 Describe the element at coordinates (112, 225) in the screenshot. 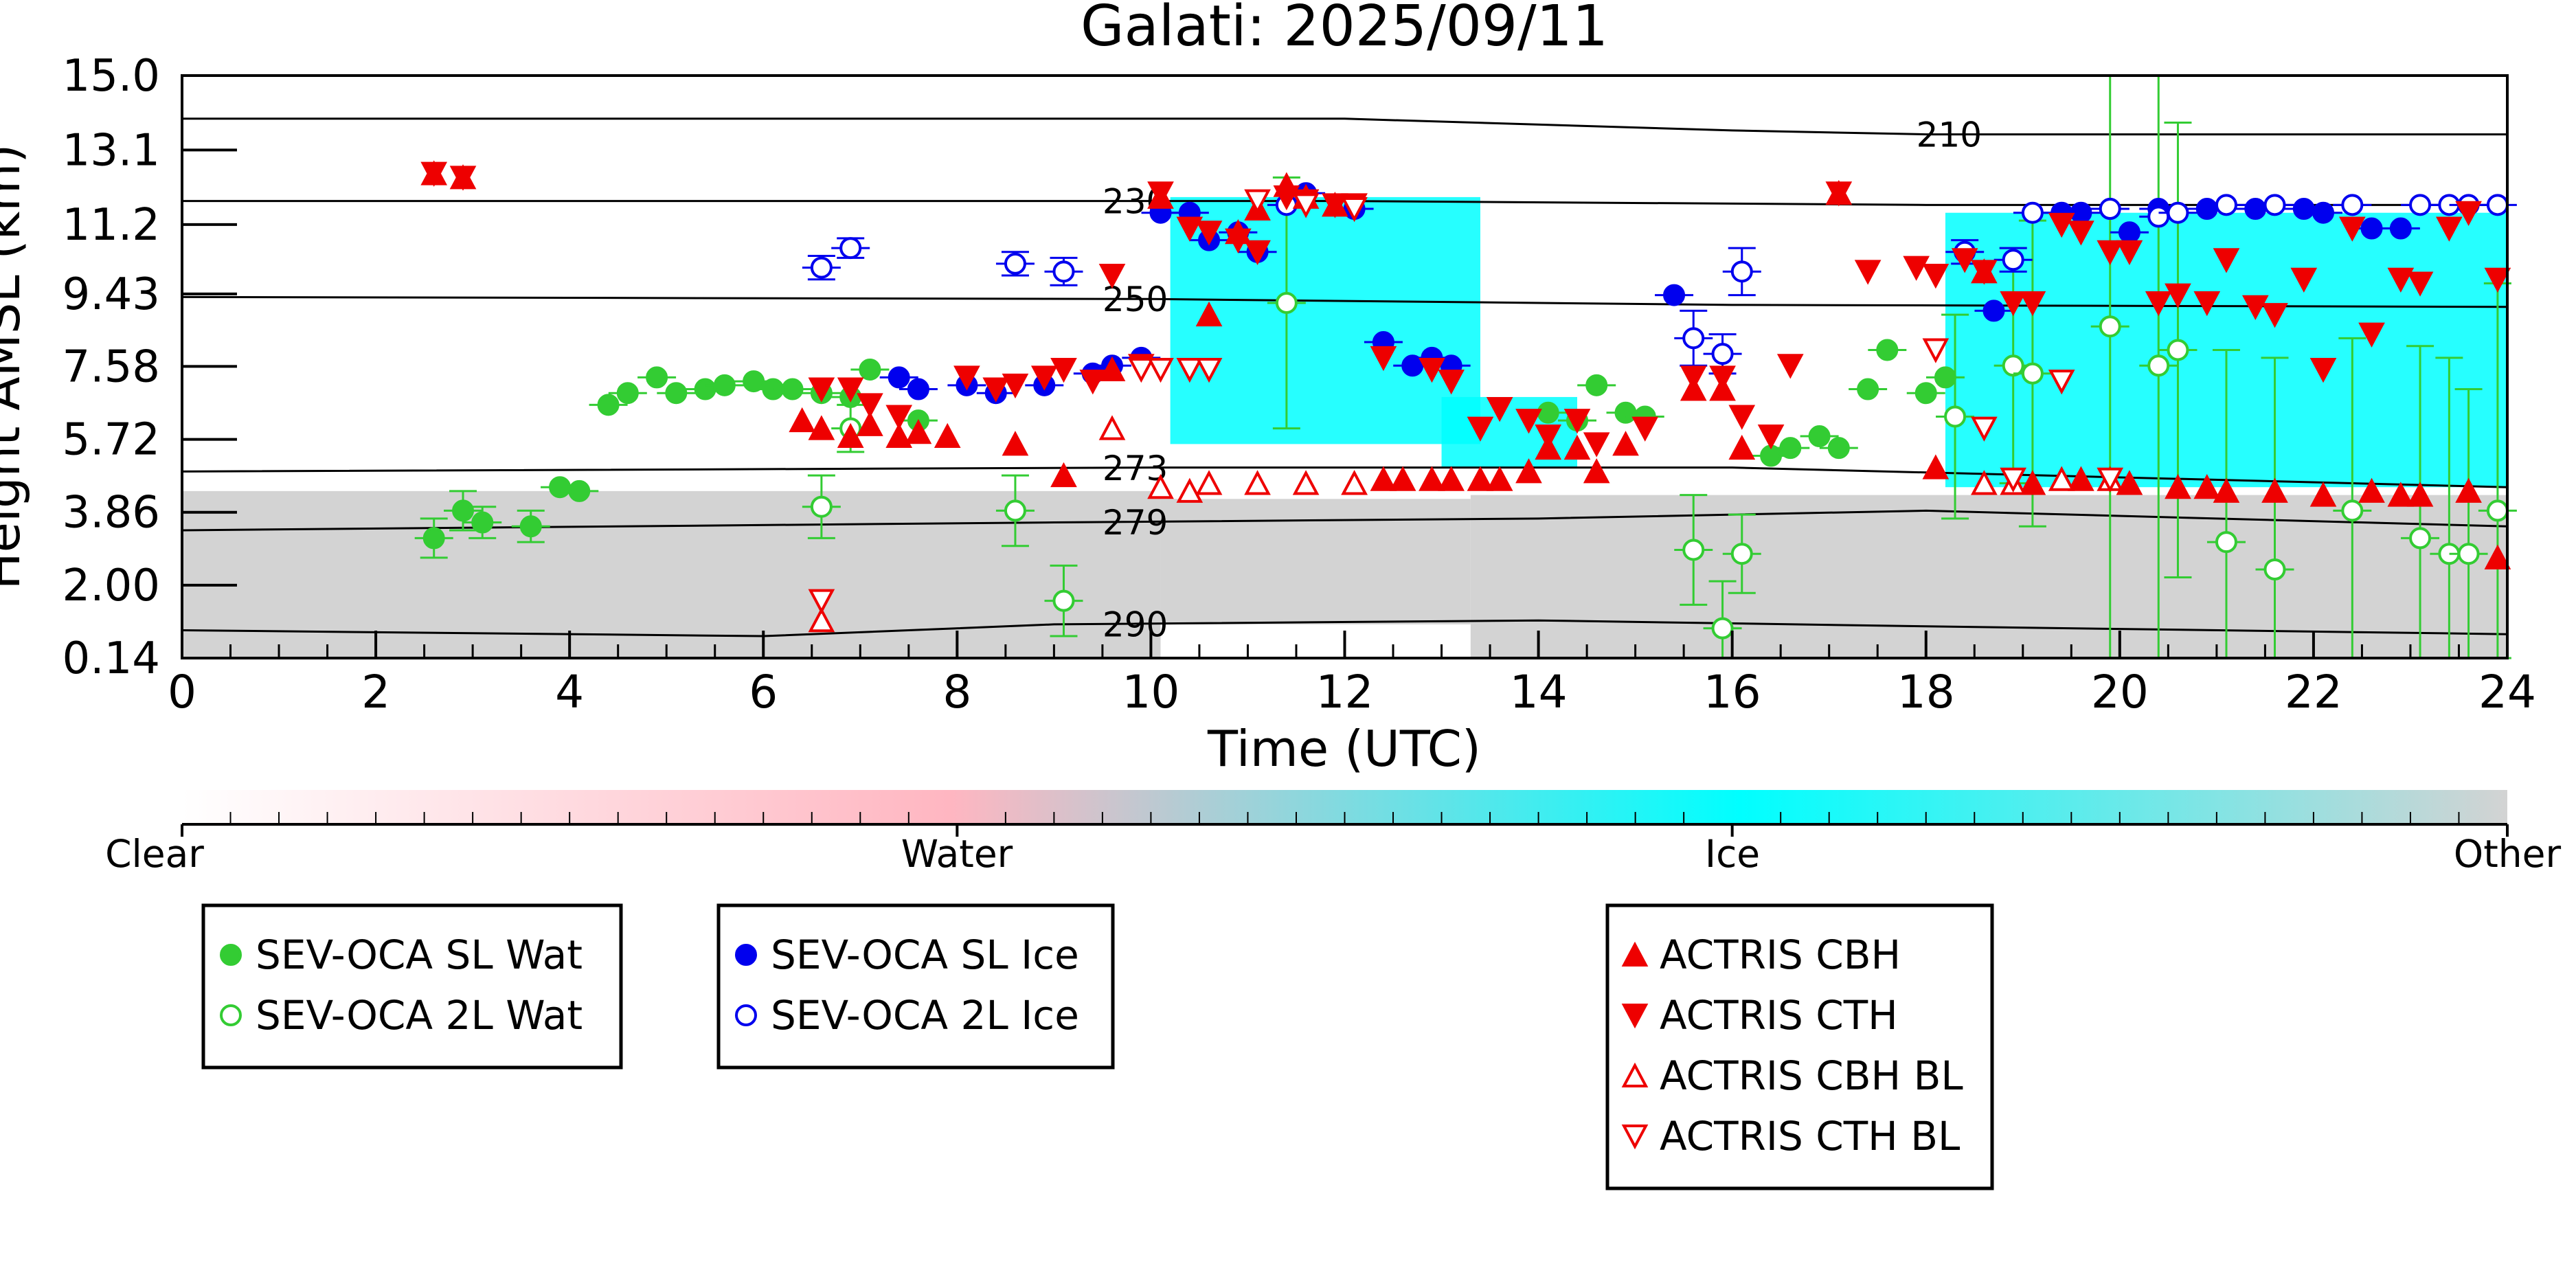

I see `y-tick-label: 11.2` at that location.